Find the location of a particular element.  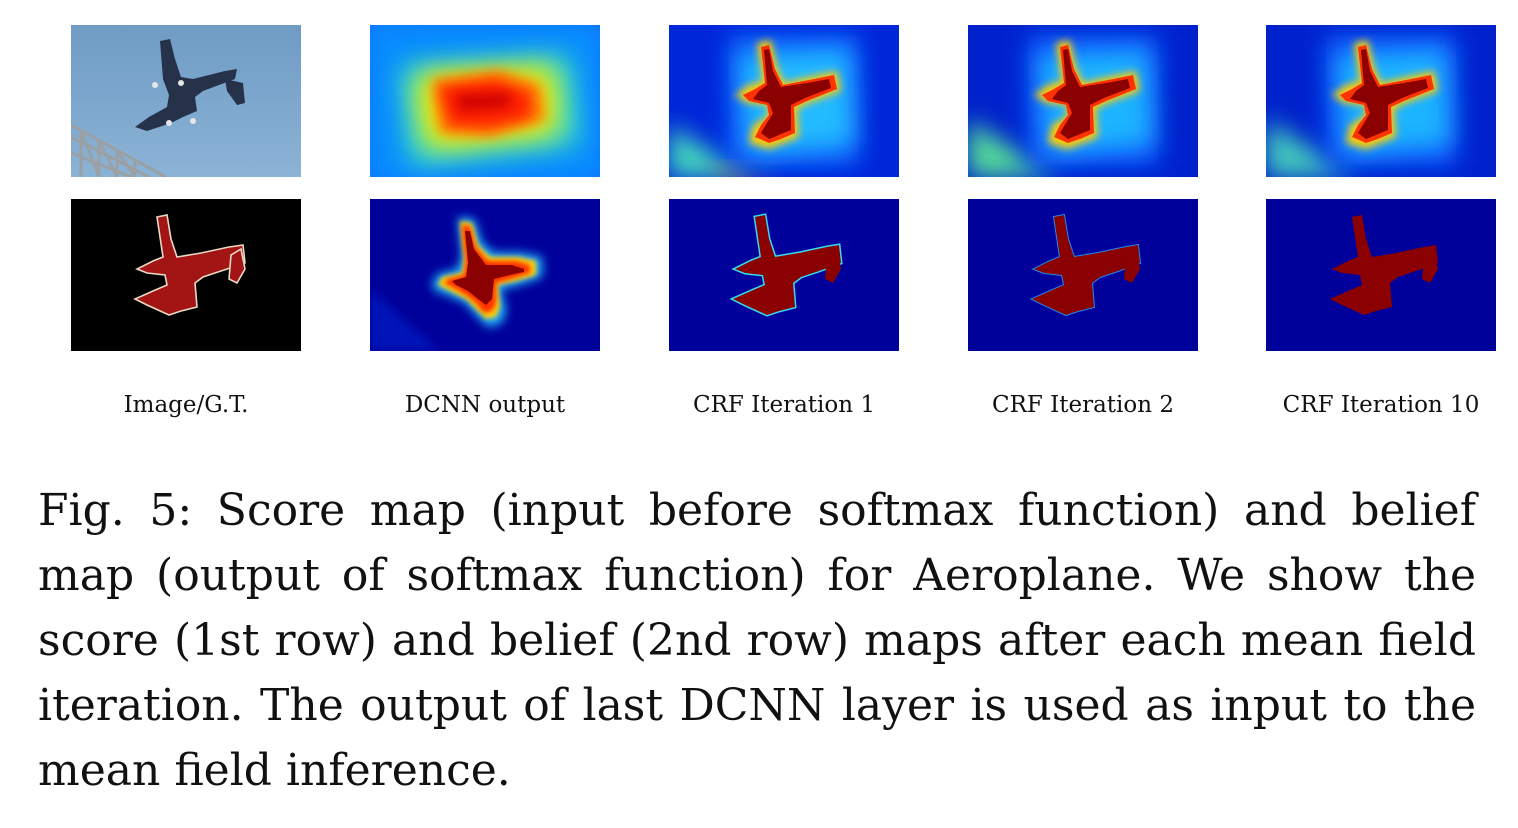

column-label-dcnn: DCNN output is located at coordinates (485, 405).